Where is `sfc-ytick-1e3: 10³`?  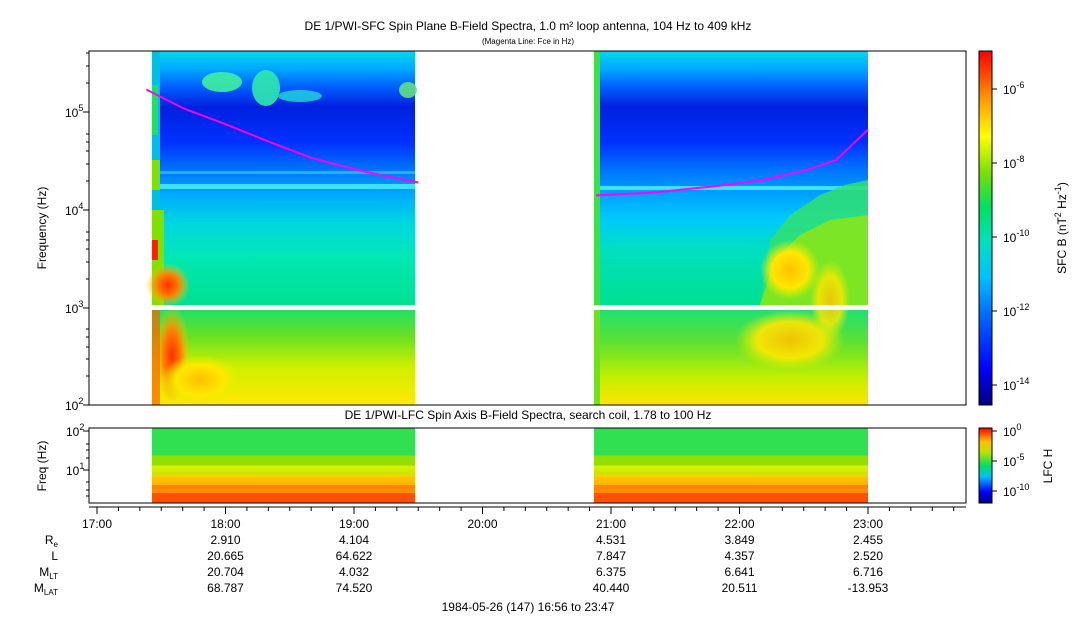
sfc-ytick-1e3: 10³ is located at coordinates (74, 307).